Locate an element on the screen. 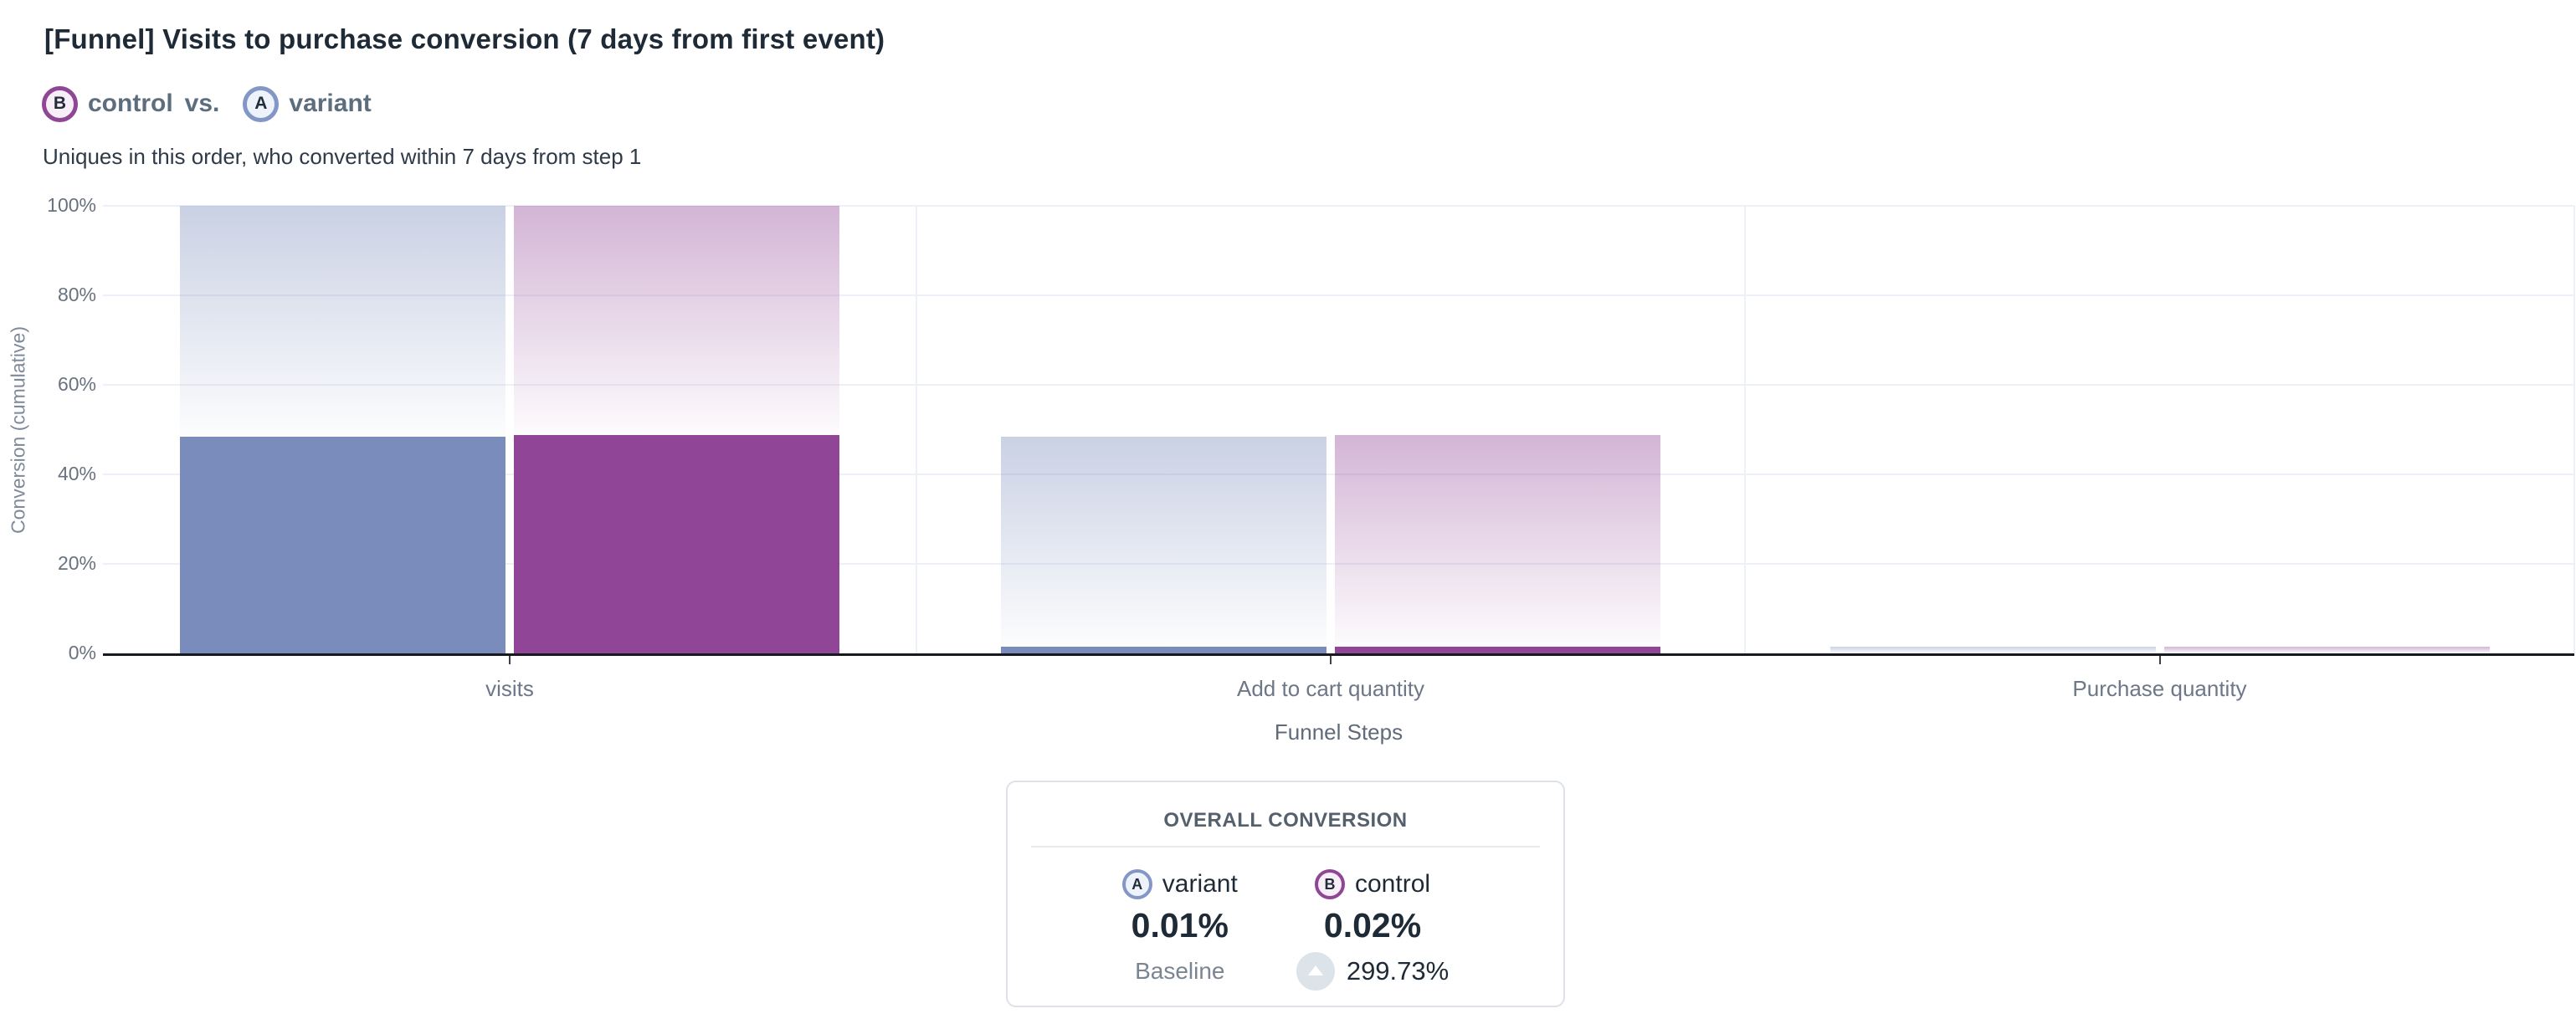 Image resolution: width=2576 pixels, height=1024 pixels. vs-label: vs. is located at coordinates (202, 103).